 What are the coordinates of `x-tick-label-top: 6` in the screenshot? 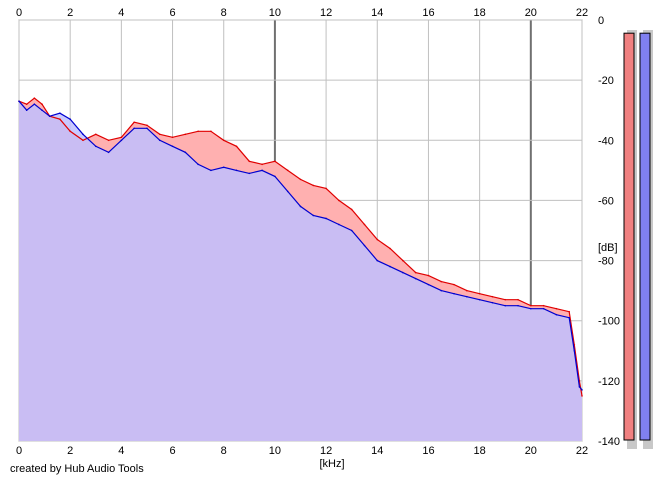 It's located at (172, 13).